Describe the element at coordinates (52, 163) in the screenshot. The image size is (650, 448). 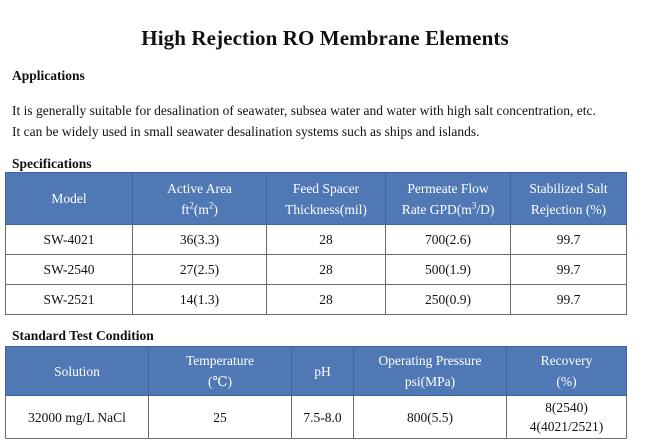
I see `specifications-heading: Specifications` at that location.